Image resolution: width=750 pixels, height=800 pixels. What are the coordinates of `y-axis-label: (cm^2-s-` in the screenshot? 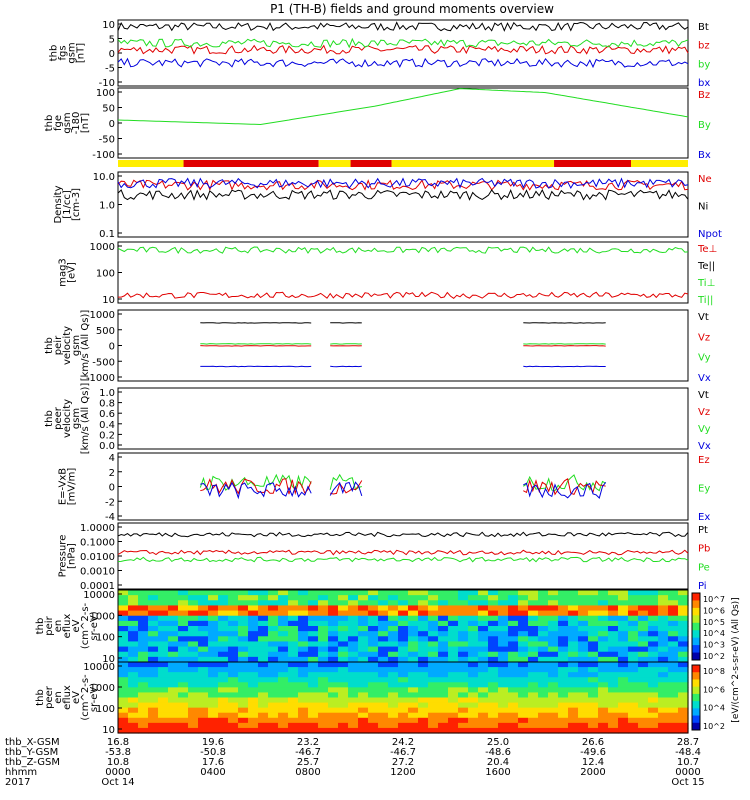 It's located at (85, 697).